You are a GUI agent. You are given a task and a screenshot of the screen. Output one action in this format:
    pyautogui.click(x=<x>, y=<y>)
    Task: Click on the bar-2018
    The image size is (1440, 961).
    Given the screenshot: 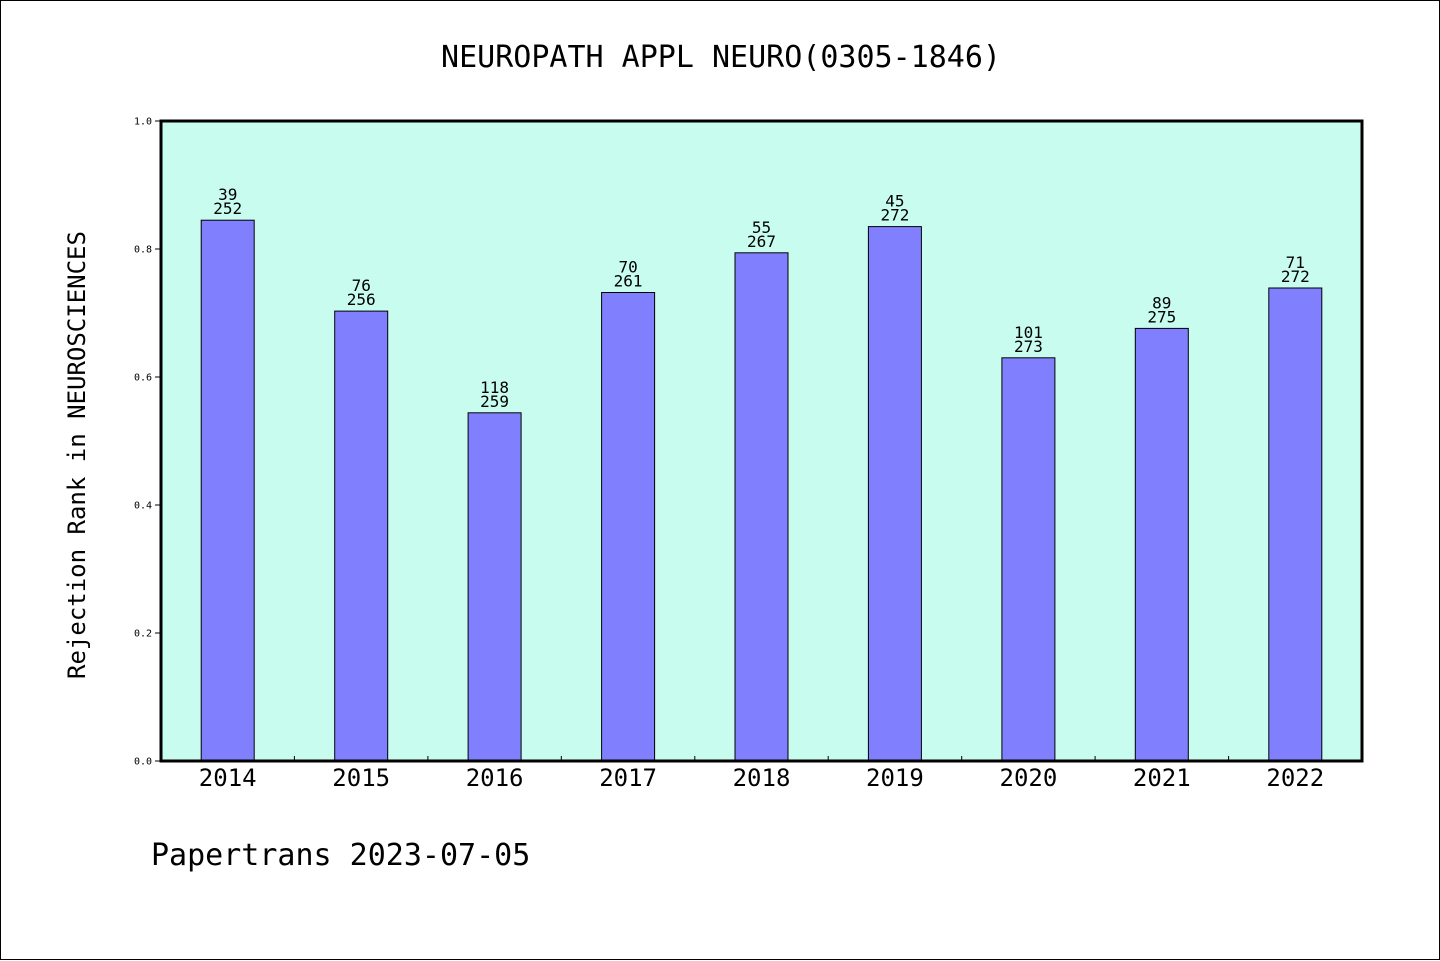 What is the action you would take?
    pyautogui.click(x=761, y=507)
    